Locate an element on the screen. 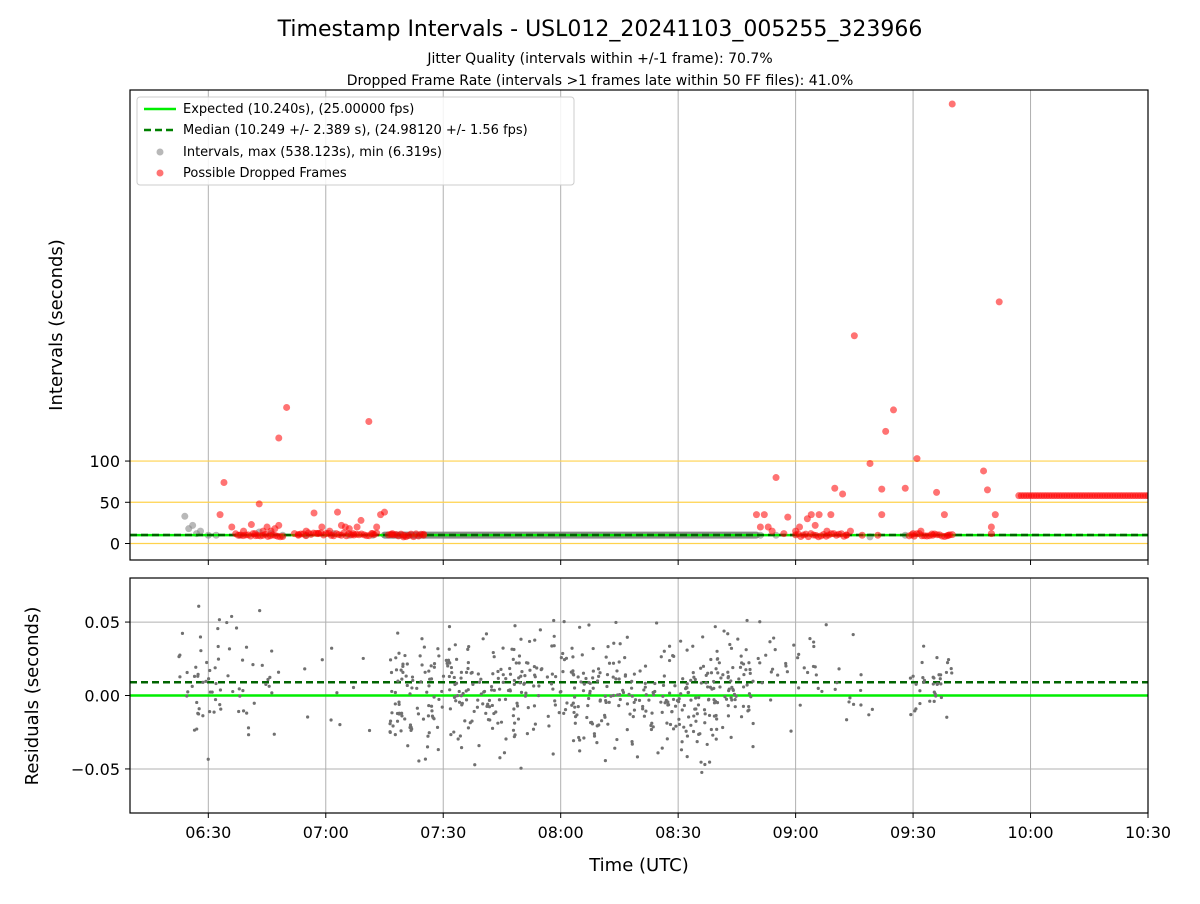  bottom-y-tick-label-2: 0.05 is located at coordinates (102, 622).